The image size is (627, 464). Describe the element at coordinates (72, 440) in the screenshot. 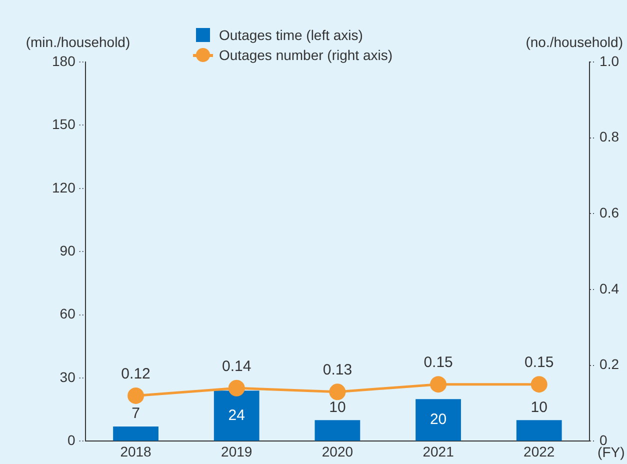

I see `y-tick-label: 0` at that location.